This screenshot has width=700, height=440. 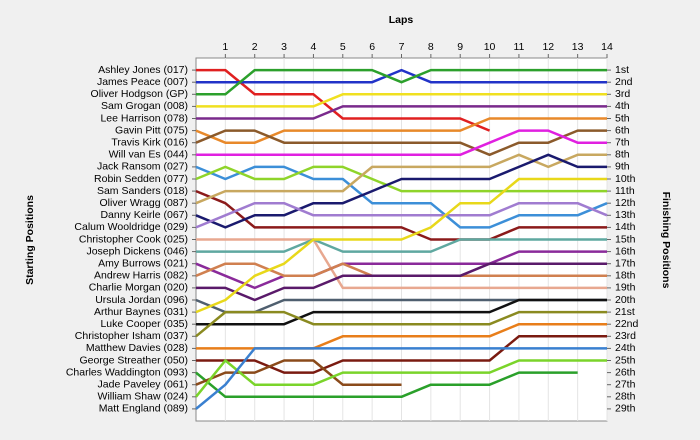 What do you see at coordinates (255, 47) in the screenshot?
I see `x-tick-label: 2` at bounding box center [255, 47].